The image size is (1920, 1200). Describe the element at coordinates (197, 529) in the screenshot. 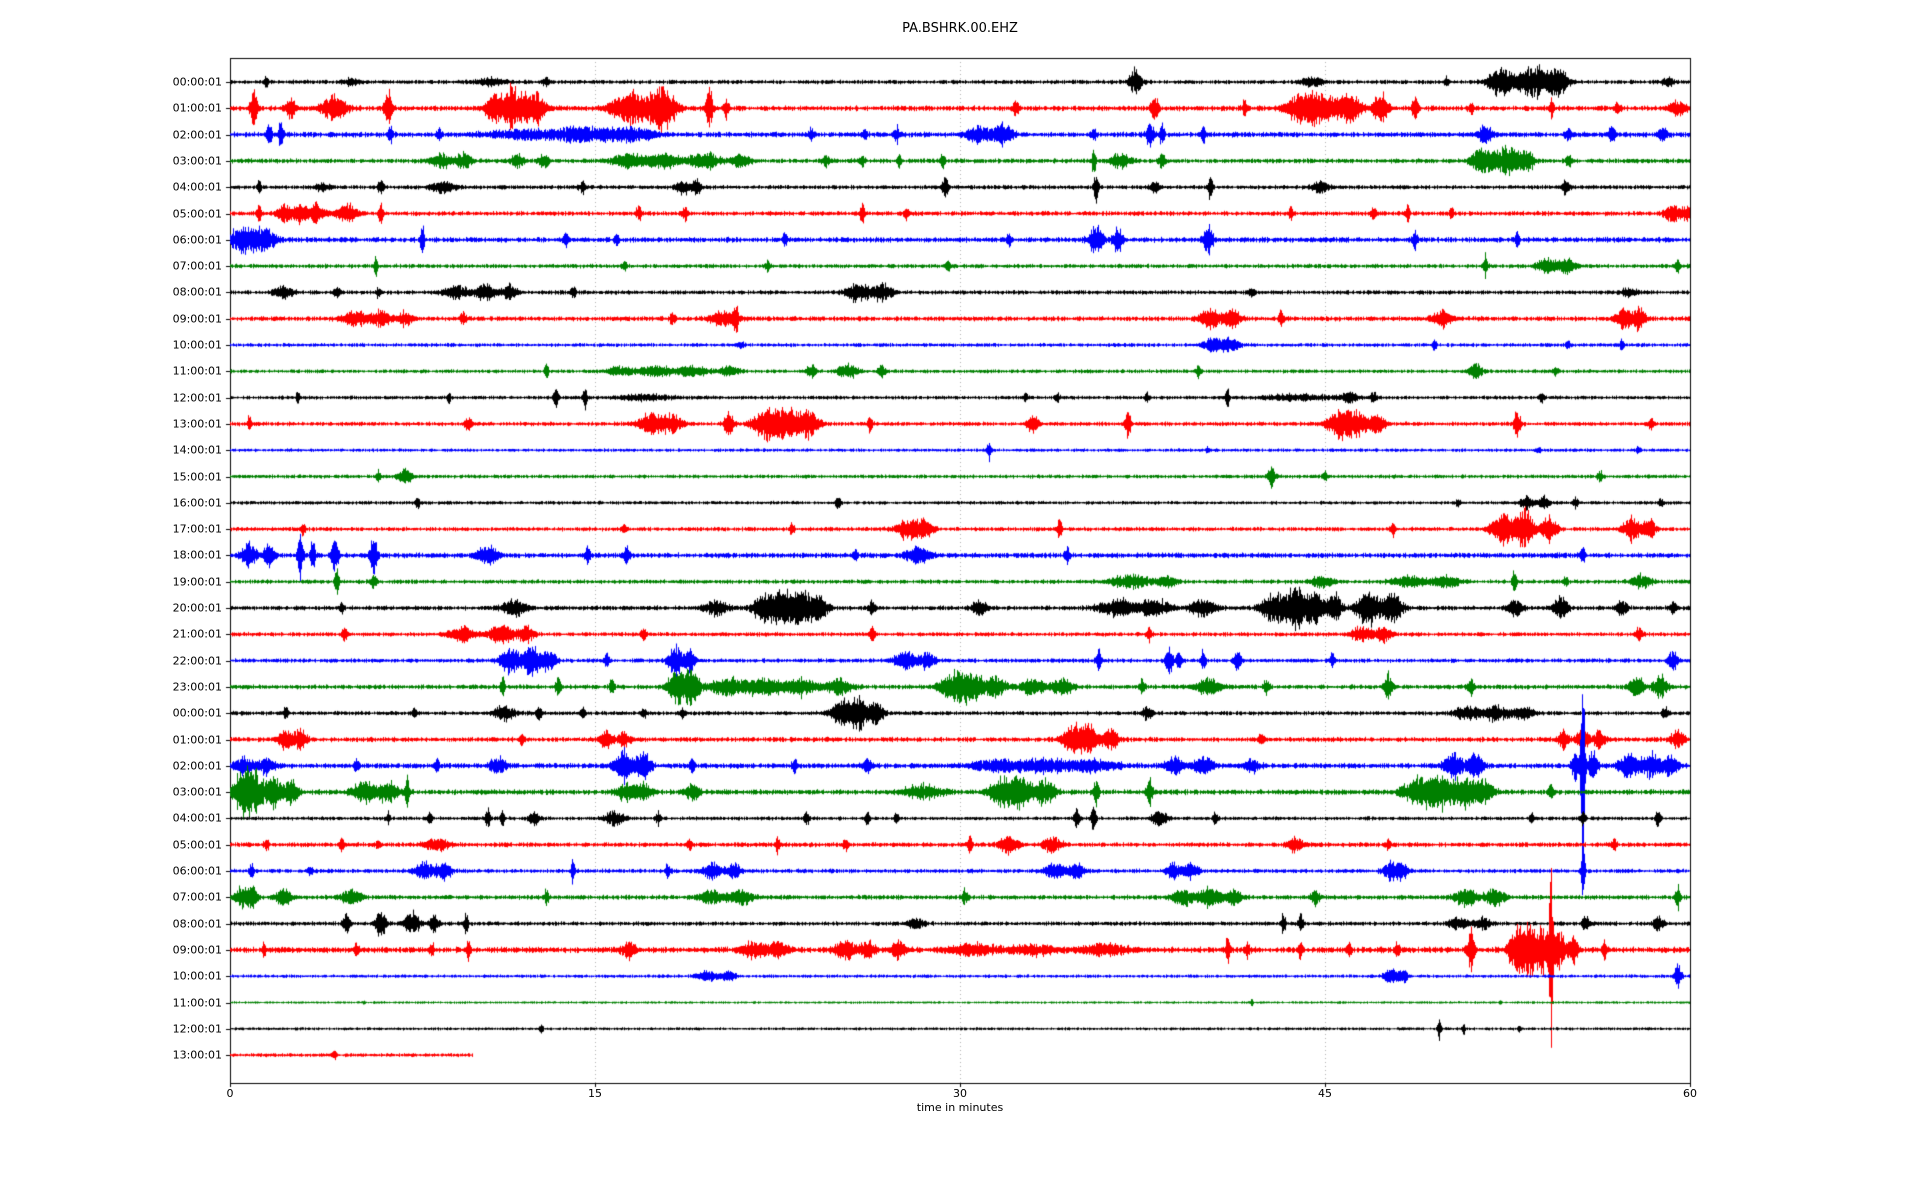

I see `row-time-label: 17:00:01` at that location.